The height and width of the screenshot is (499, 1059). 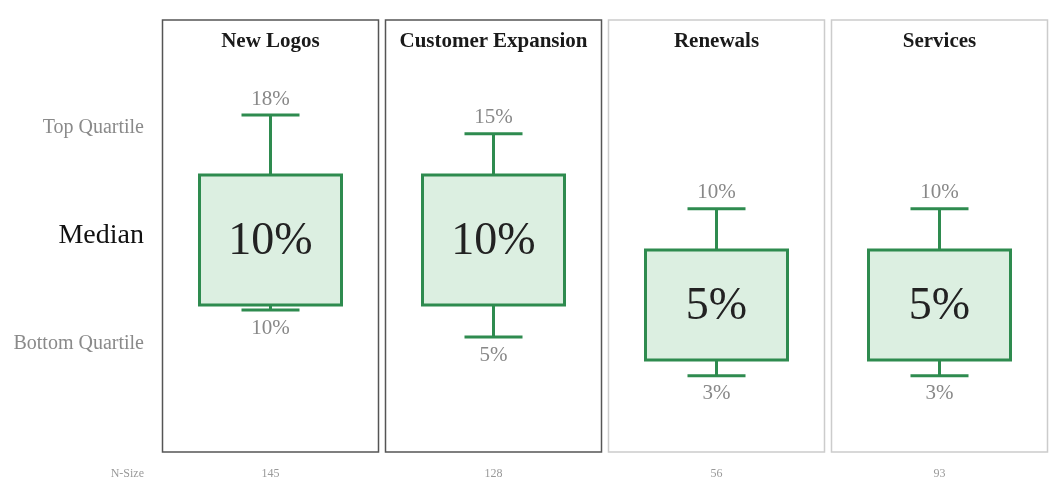 I want to click on series-label: Median, so click(x=101, y=234).